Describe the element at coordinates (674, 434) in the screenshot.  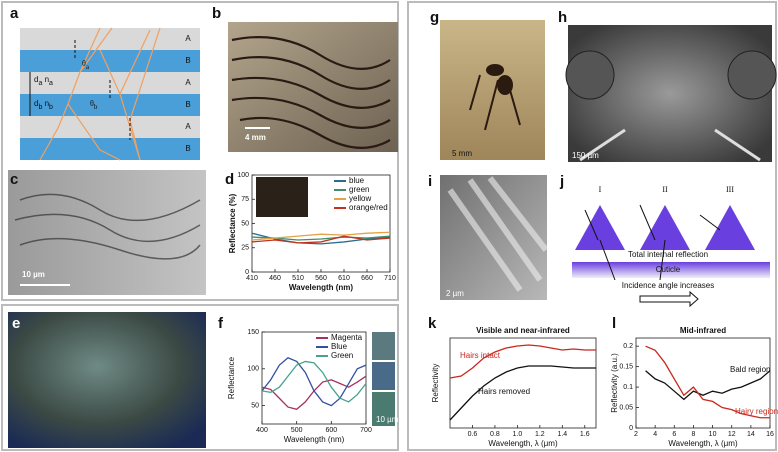
I see `x-tick-label: 6` at that location.